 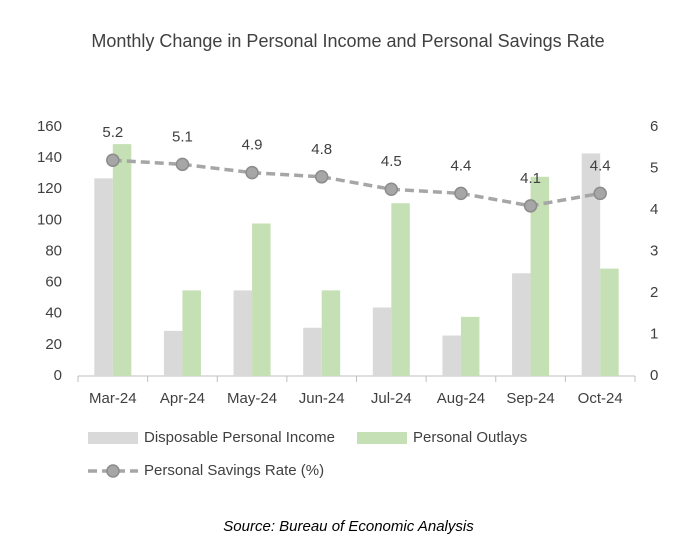 I want to click on x-tick-label: Aug-24, so click(x=461, y=398).